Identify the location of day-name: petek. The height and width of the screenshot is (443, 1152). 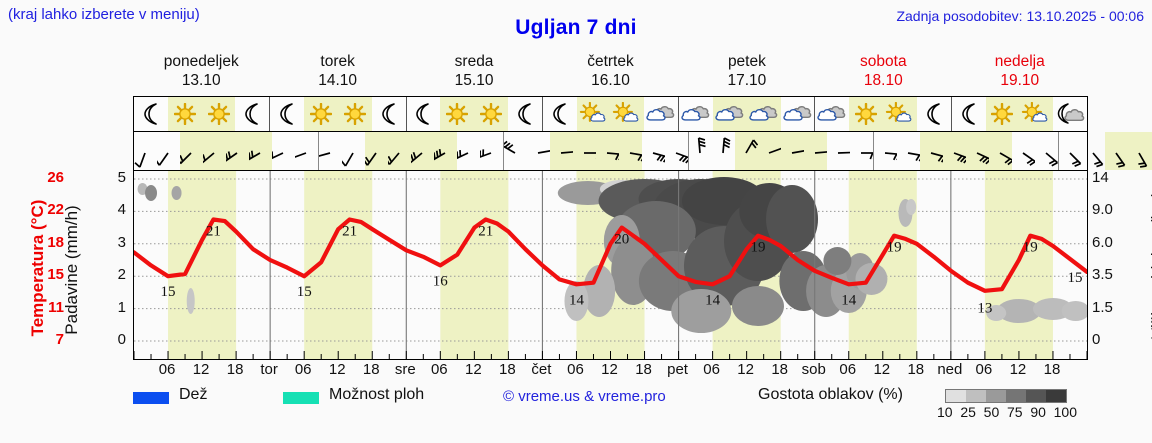
(746, 61).